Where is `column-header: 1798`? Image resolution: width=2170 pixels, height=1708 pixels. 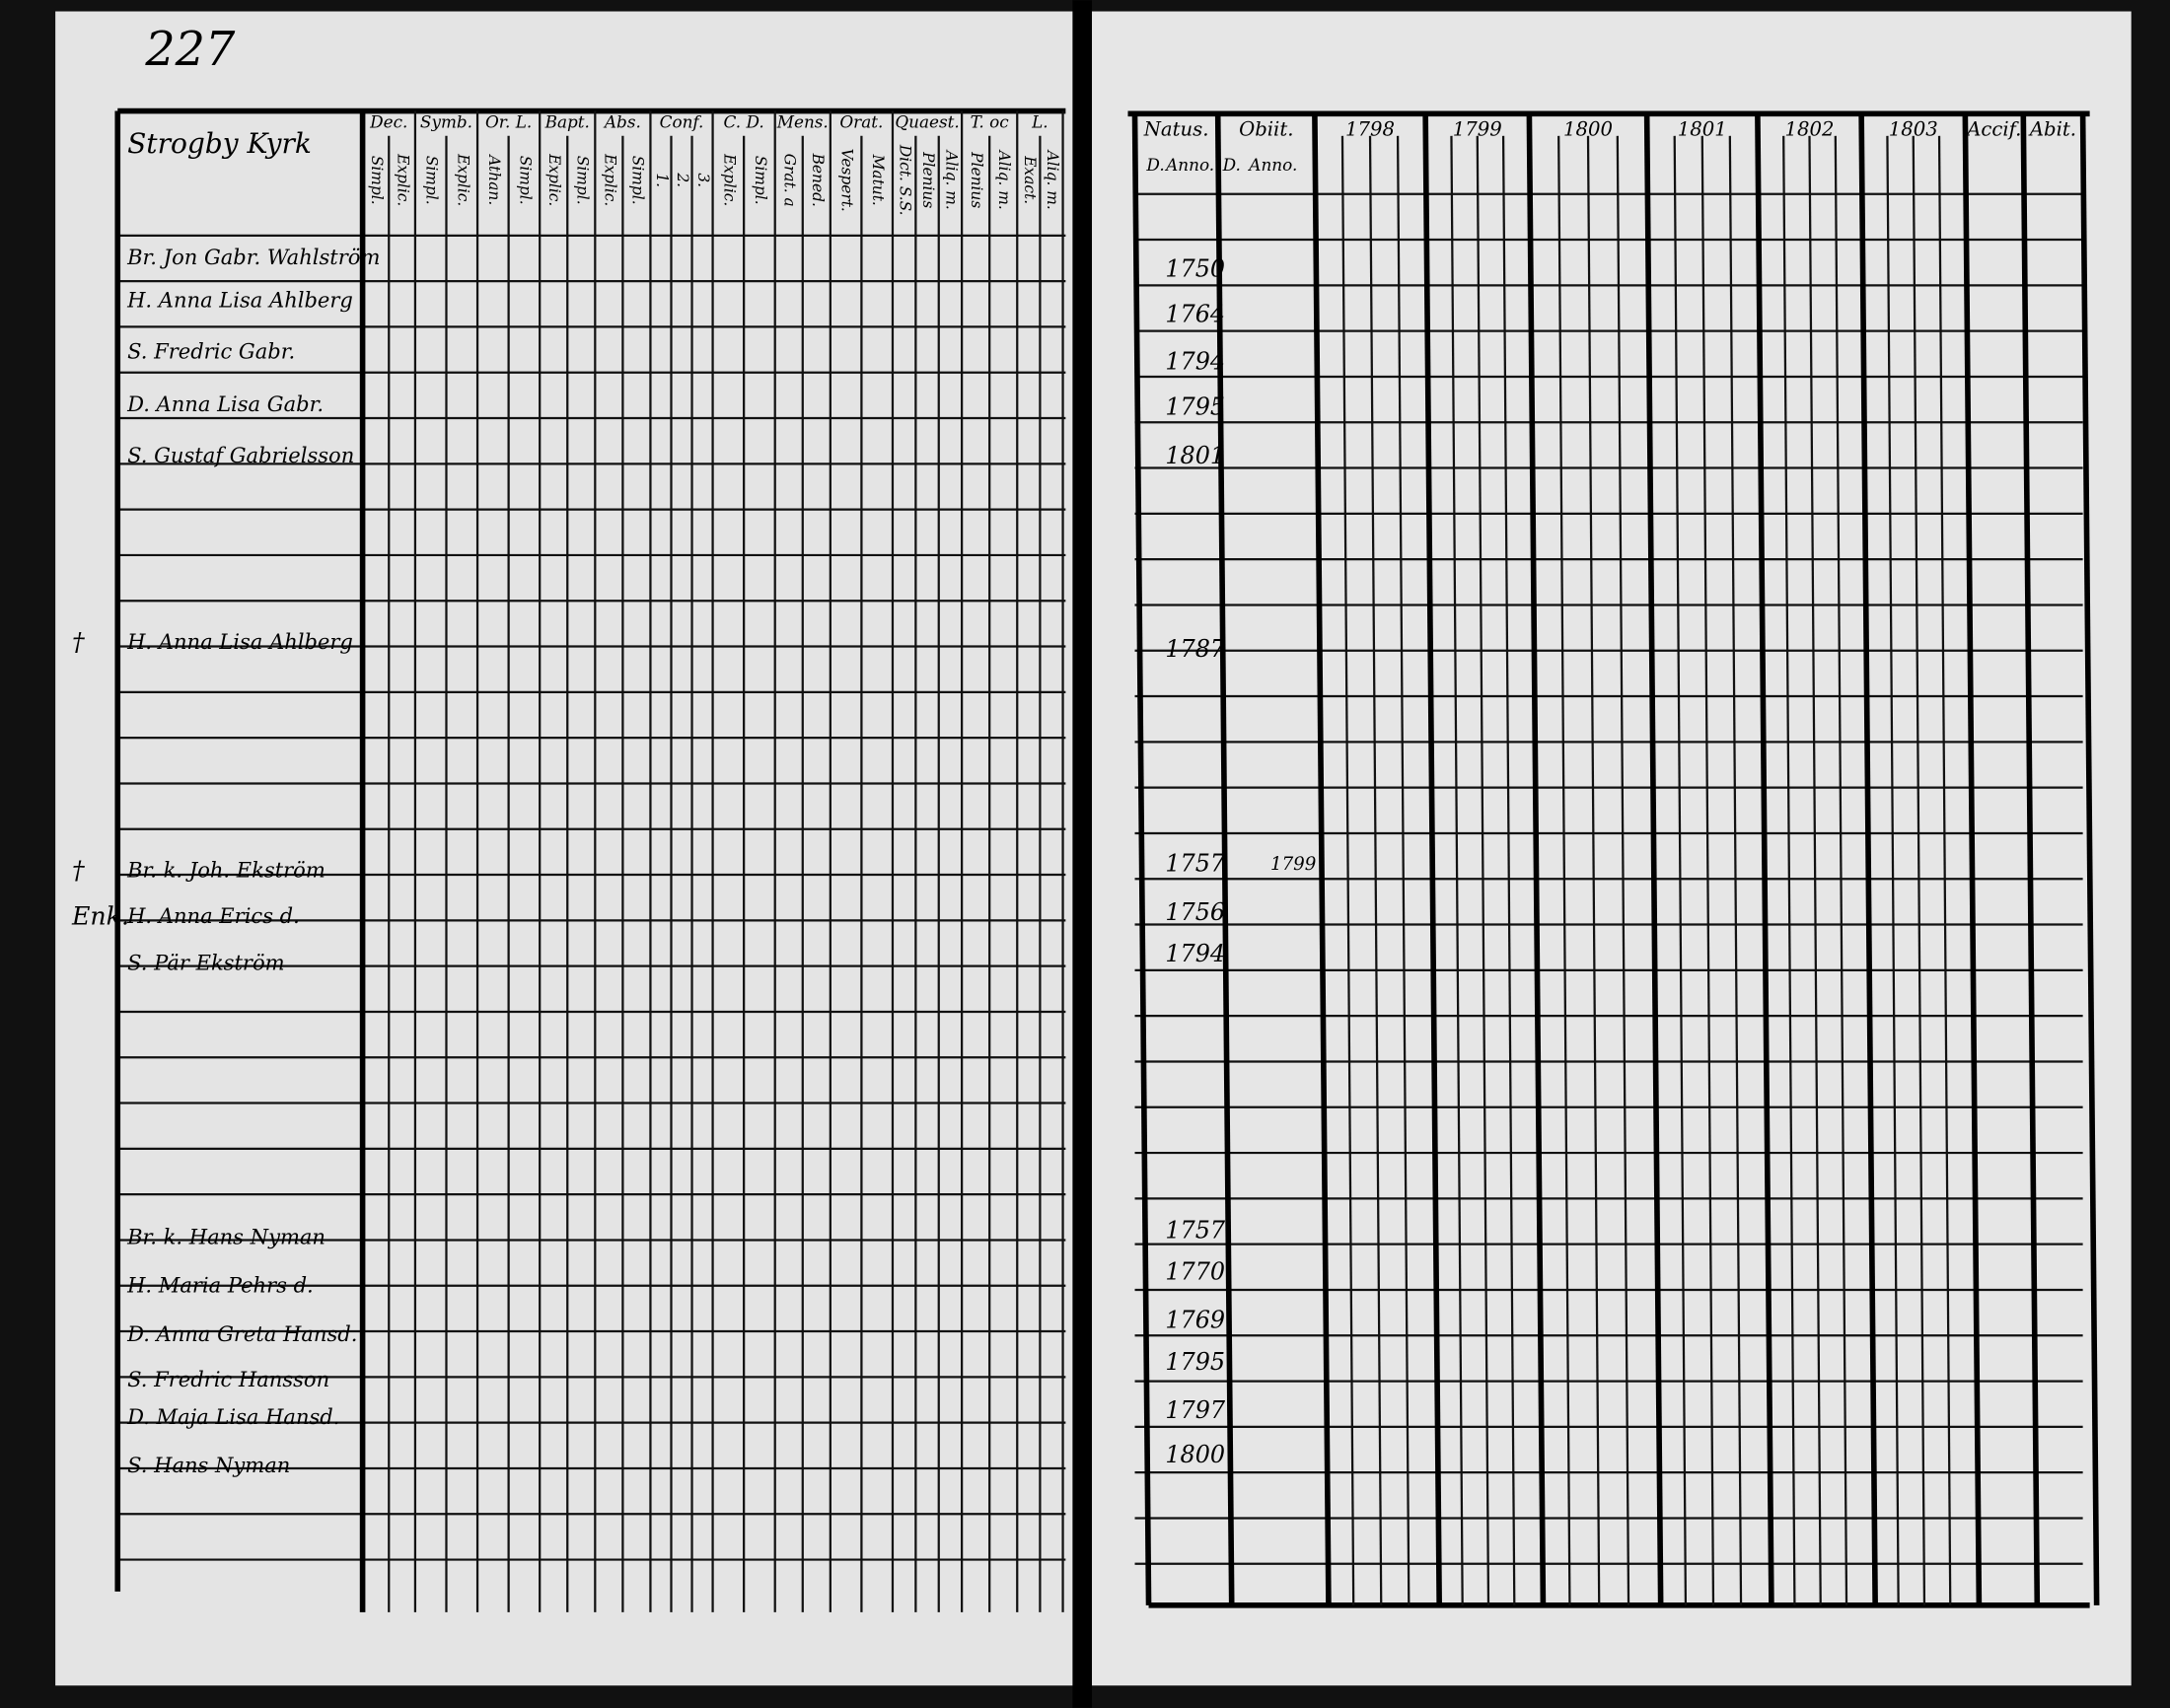
column-header: 1798 is located at coordinates (1370, 129).